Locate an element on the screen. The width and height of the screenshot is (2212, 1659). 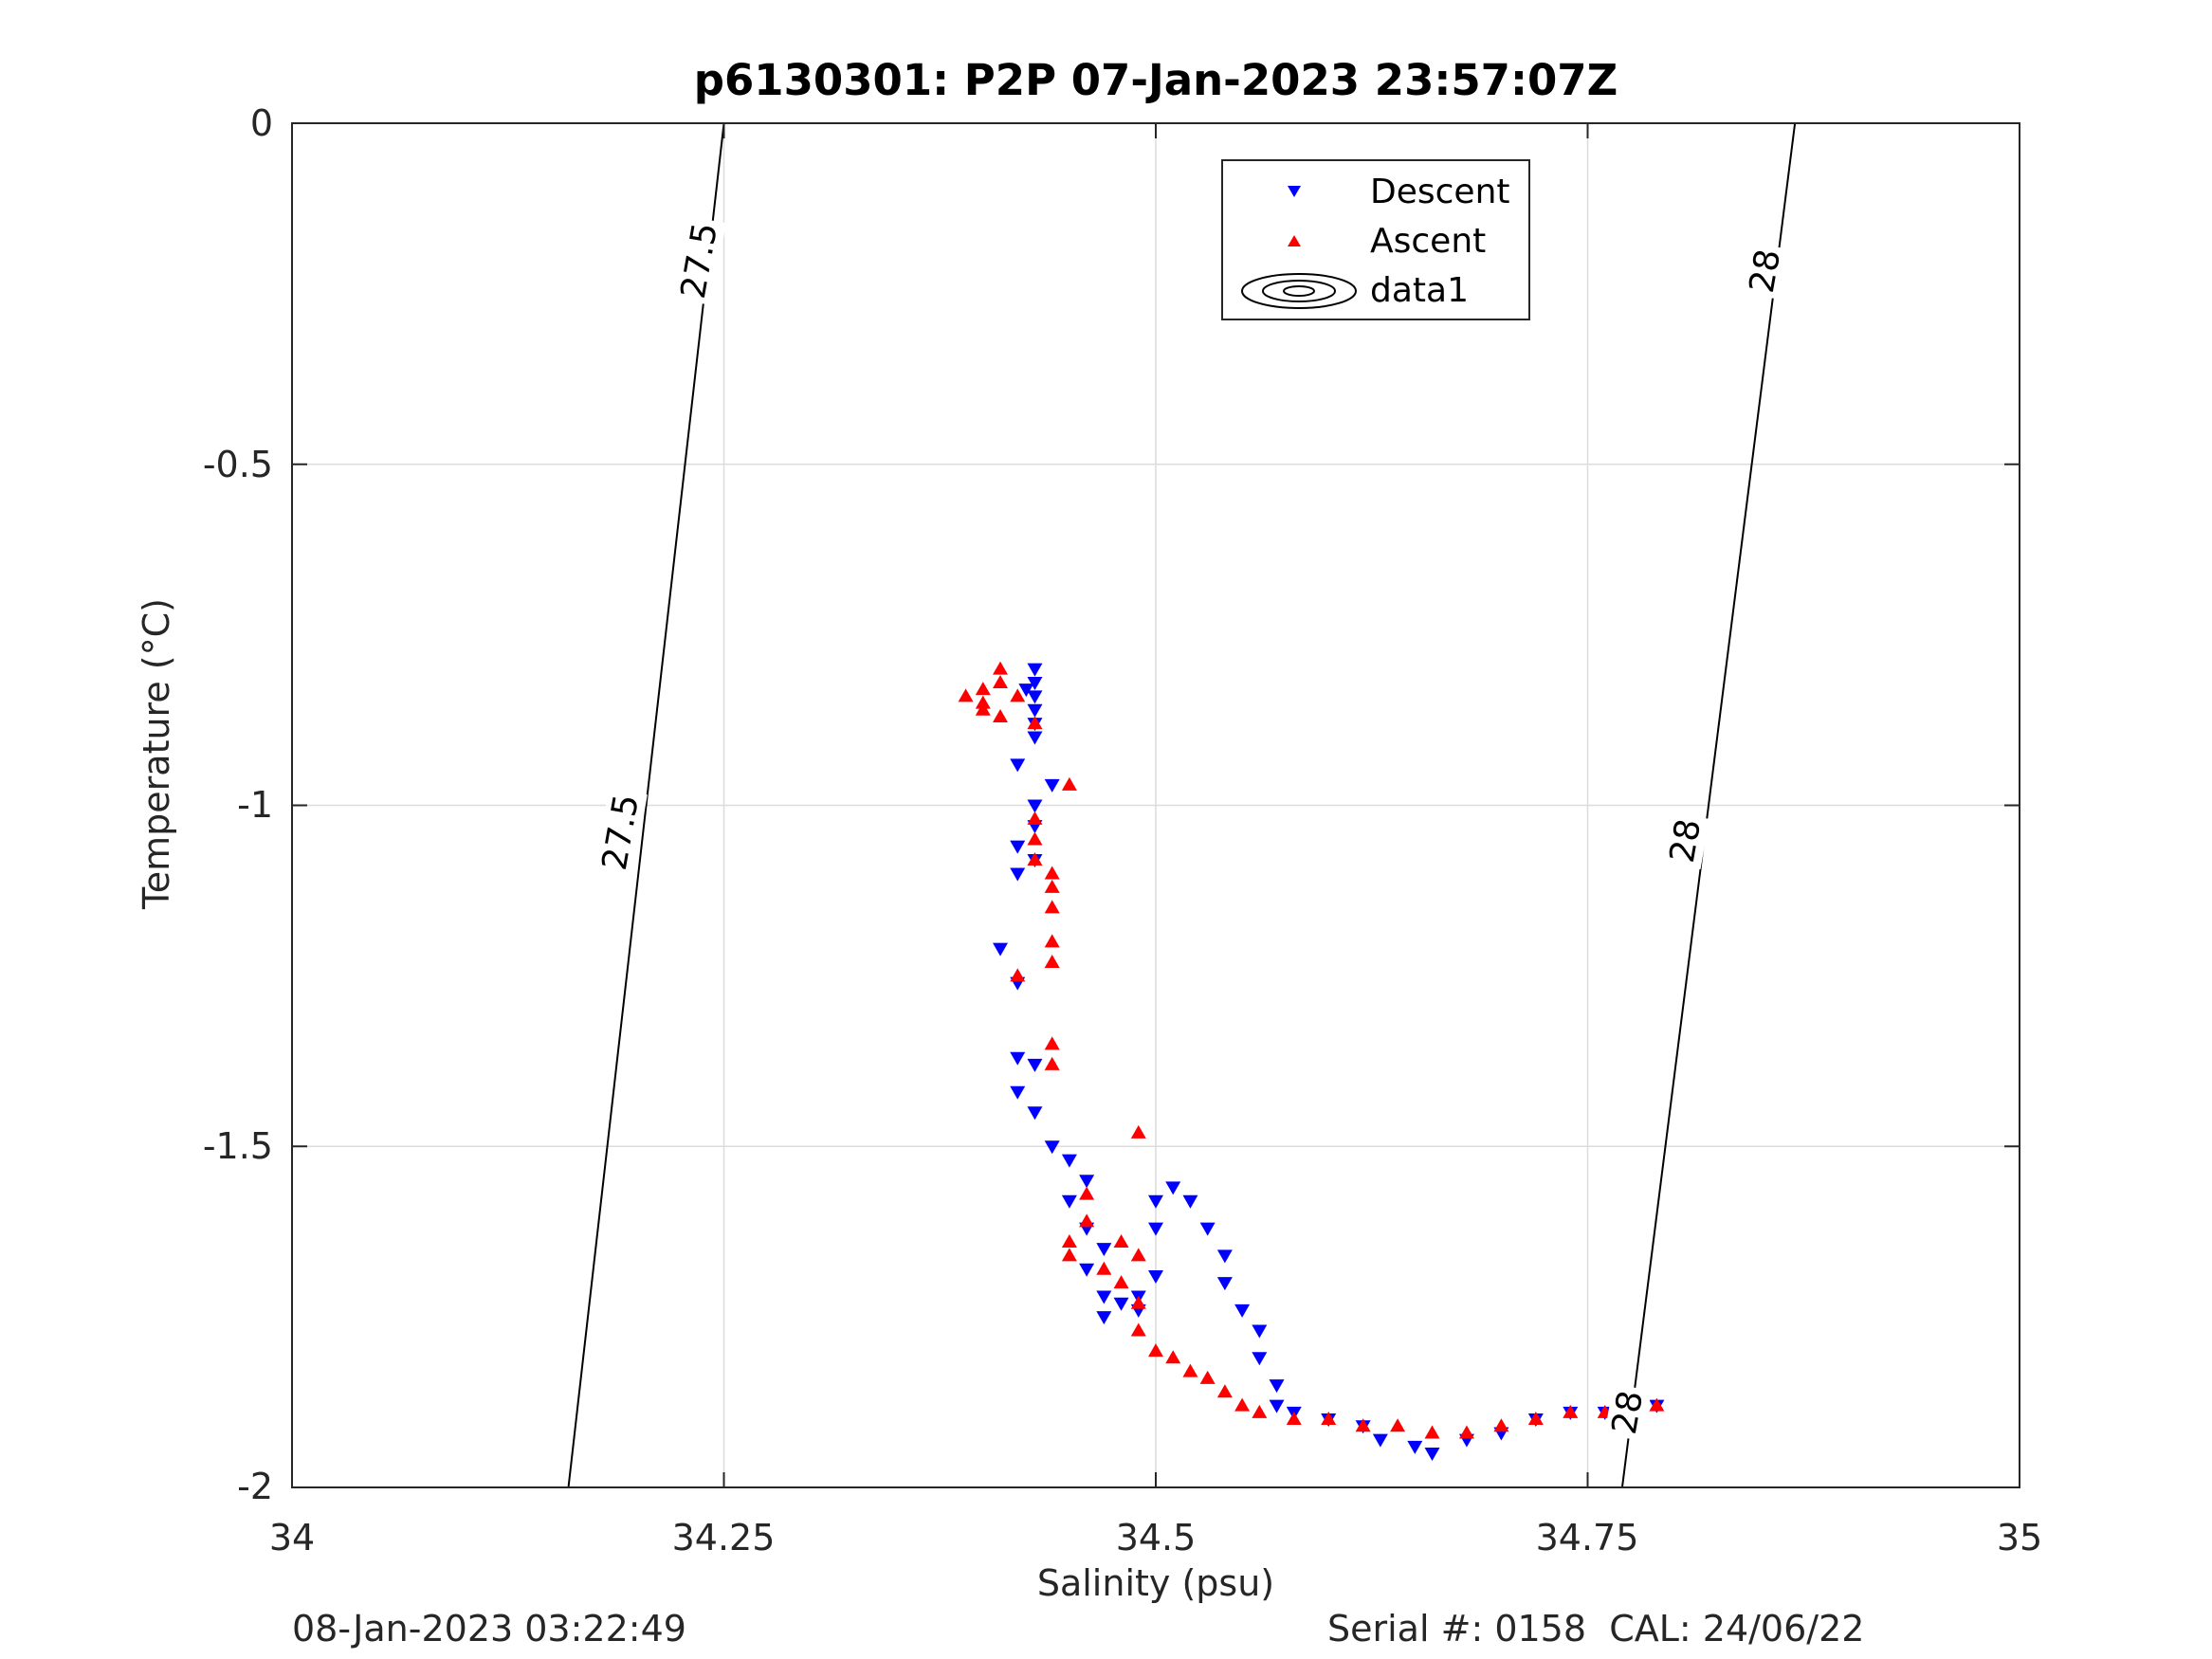
x-tick-label: 35 is located at coordinates (2019, 1538).